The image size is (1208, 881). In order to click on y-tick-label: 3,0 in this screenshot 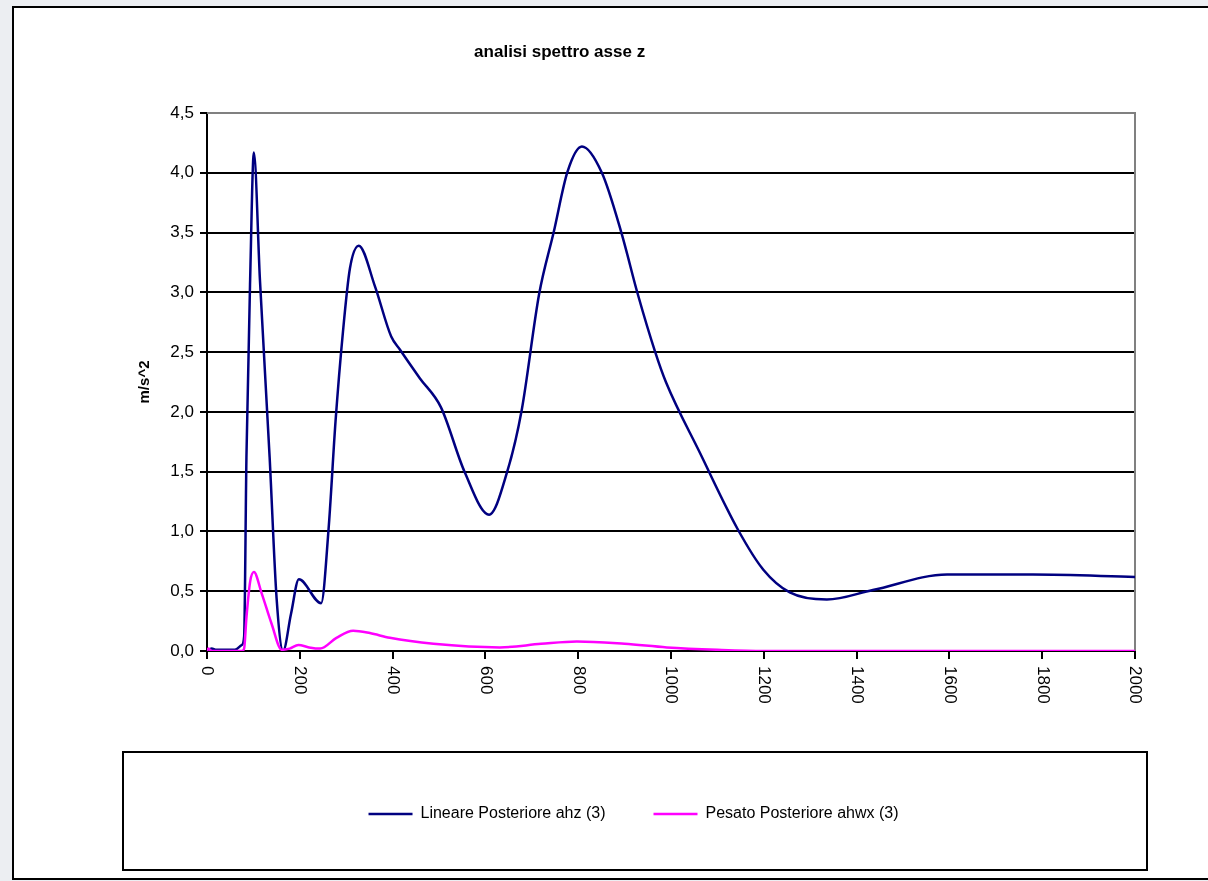, I will do `click(182, 292)`.